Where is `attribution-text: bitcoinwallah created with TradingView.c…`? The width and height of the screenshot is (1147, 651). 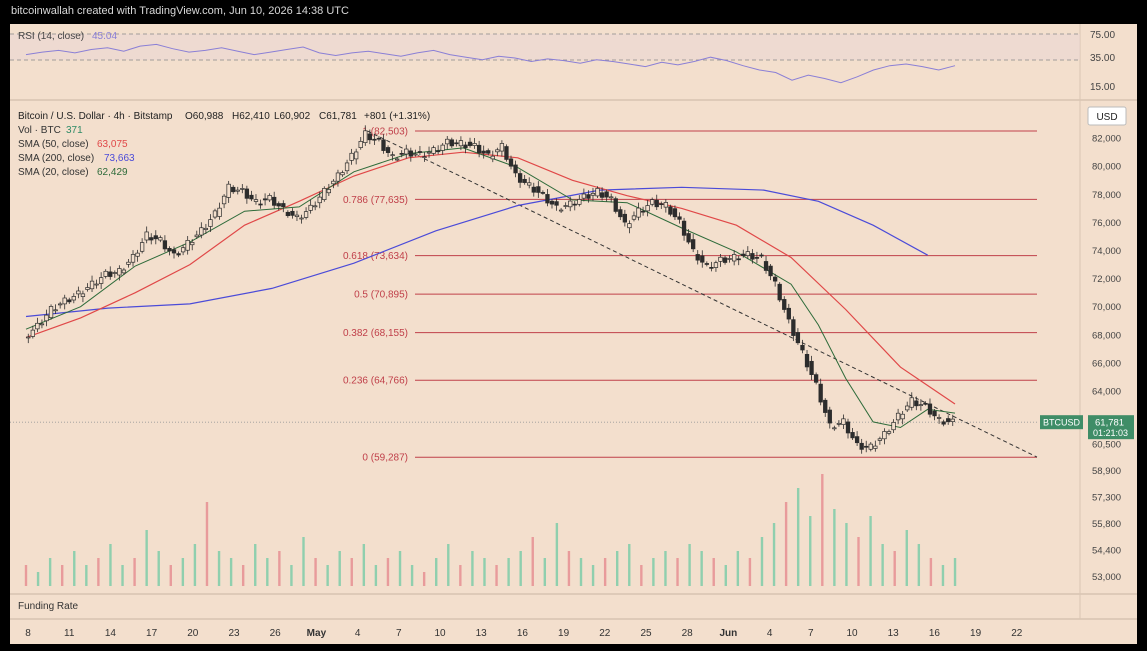 attribution-text: bitcoinwallah created with TradingView.c… is located at coordinates (180, 11).